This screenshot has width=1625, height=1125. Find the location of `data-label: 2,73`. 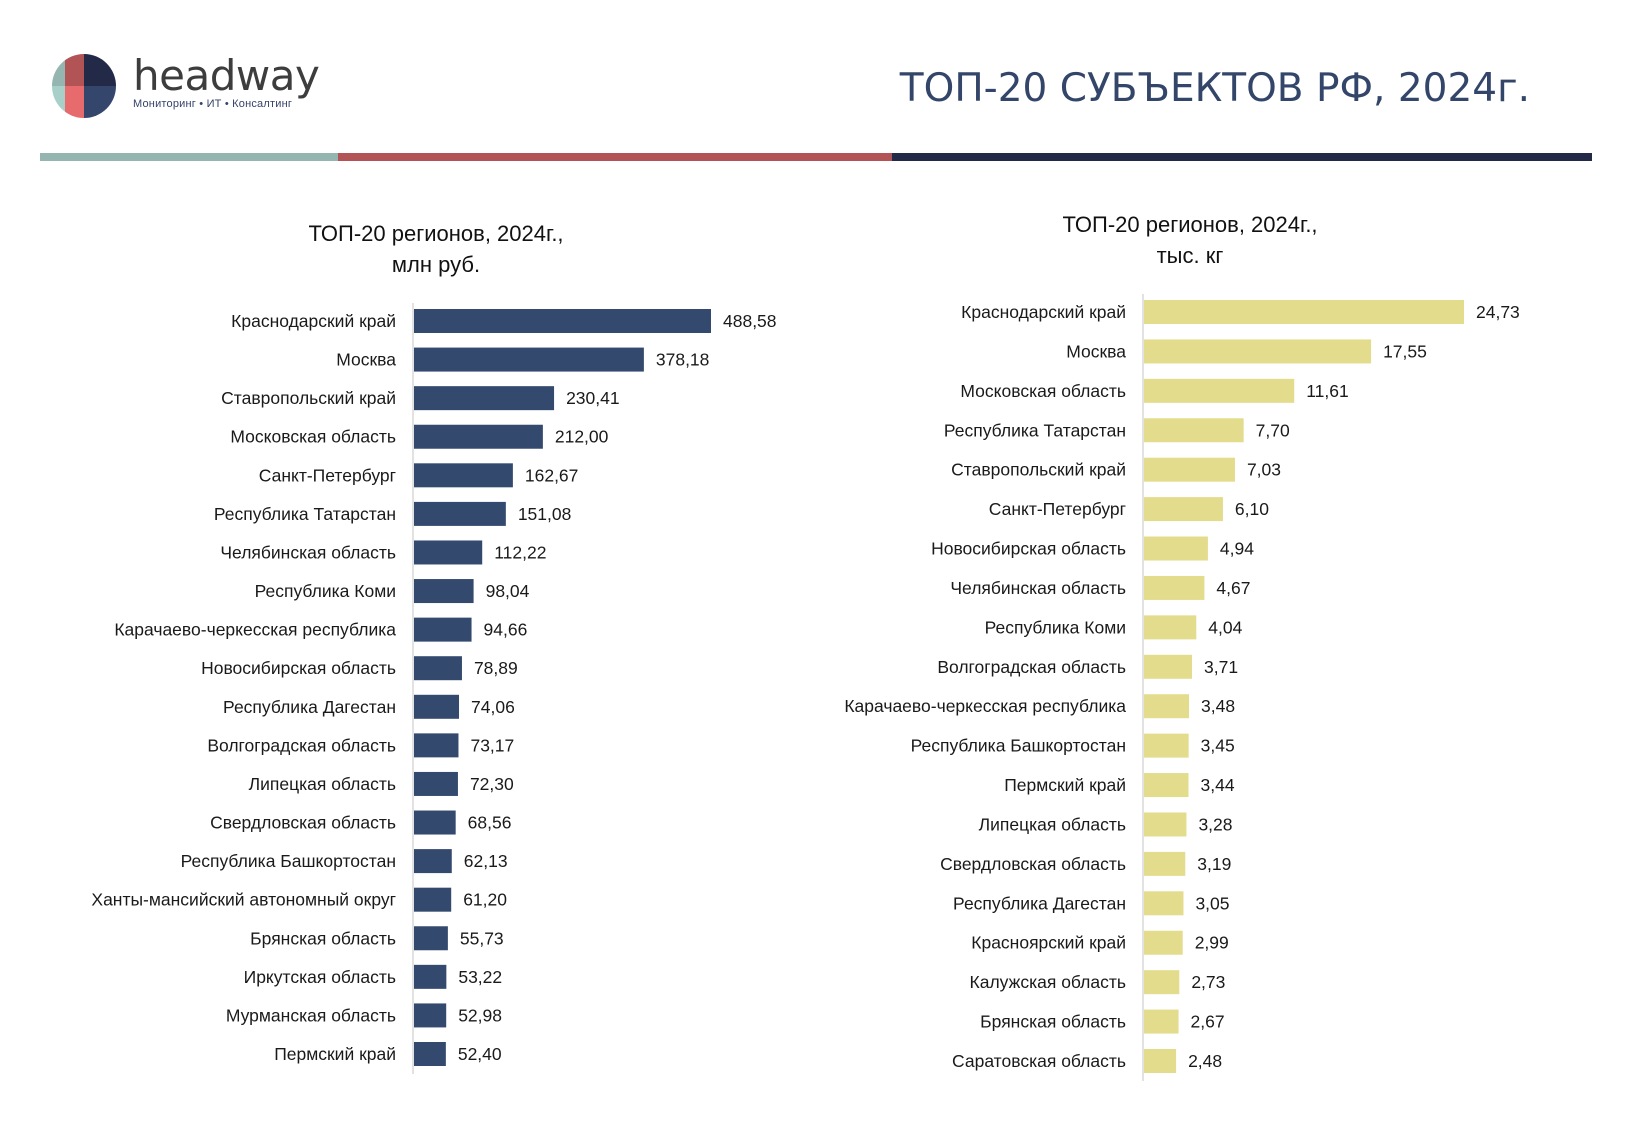

data-label: 2,73 is located at coordinates (1208, 982).